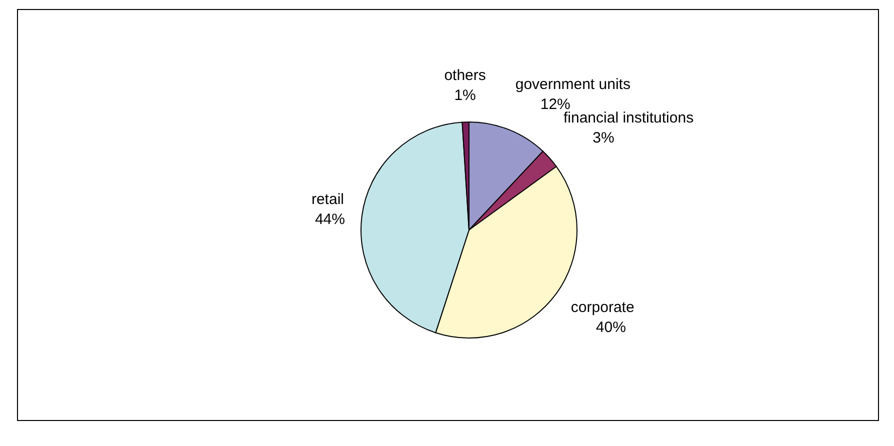 The image size is (894, 446). I want to click on slice-label: retail, so click(327, 199).